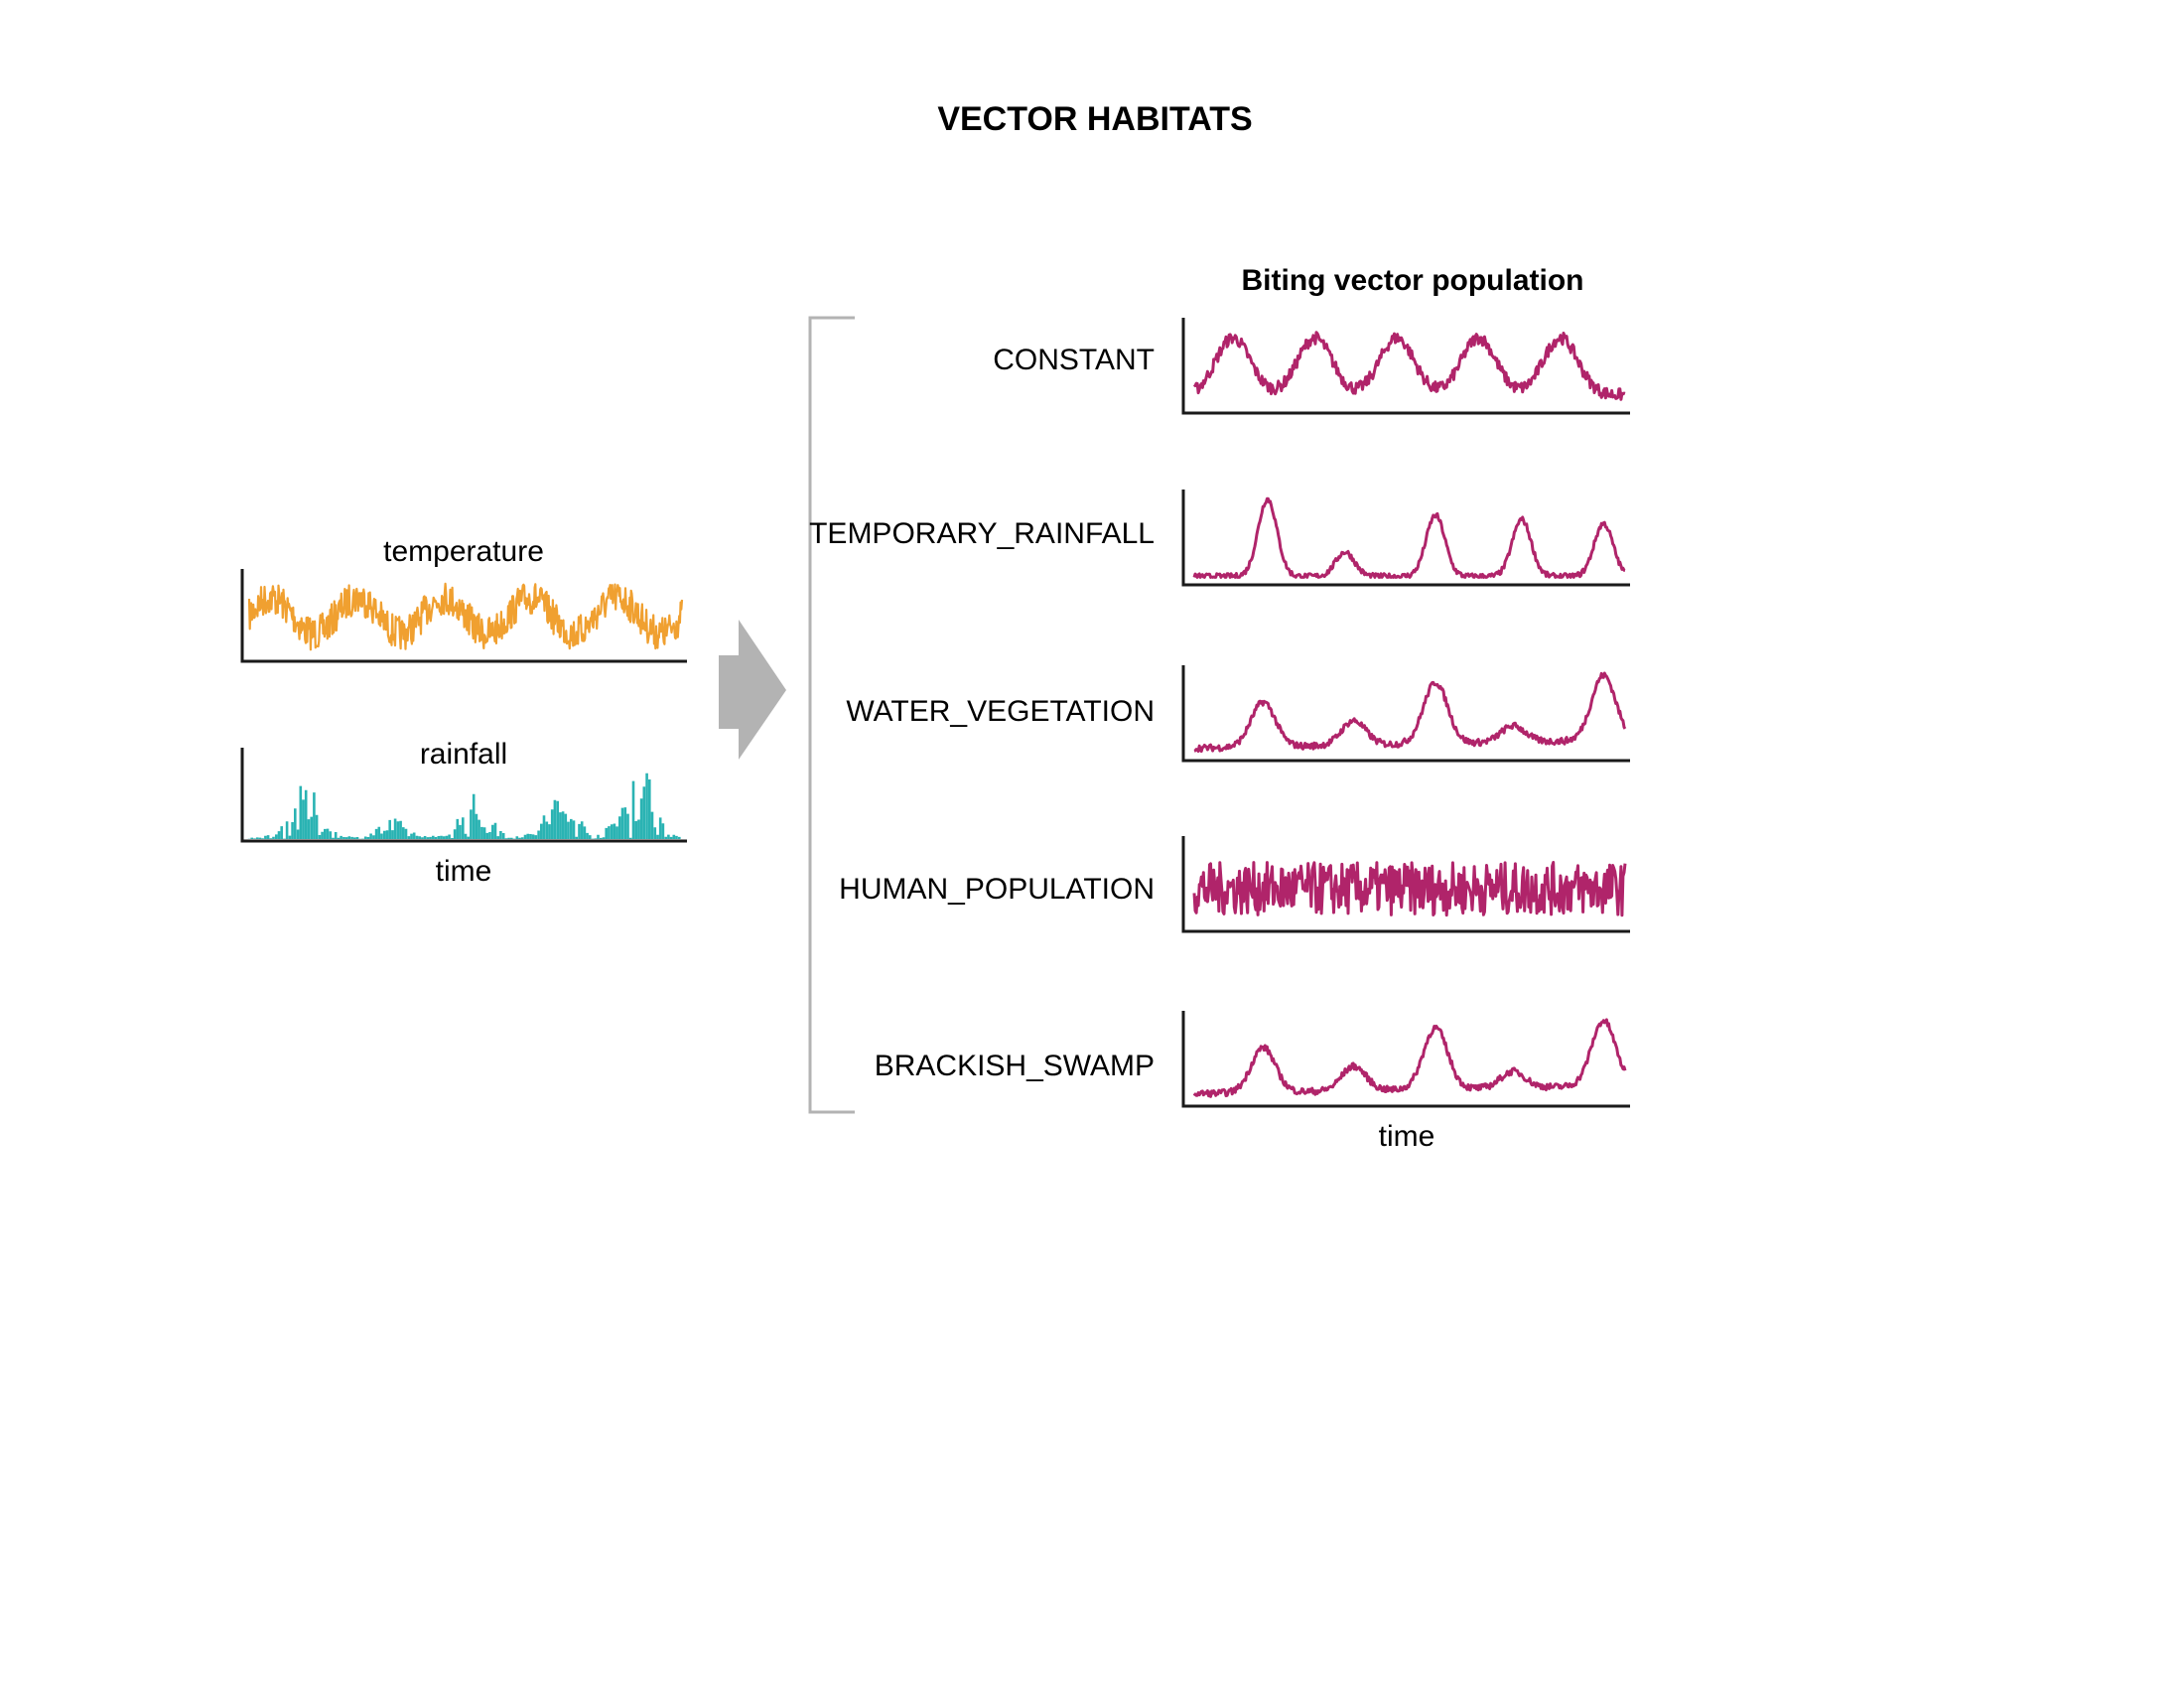 The height and width of the screenshot is (1688, 2184). I want to click on habitat-row-brackish-swamp: BRACKISH_SWAMP, so click(1252, 1059).